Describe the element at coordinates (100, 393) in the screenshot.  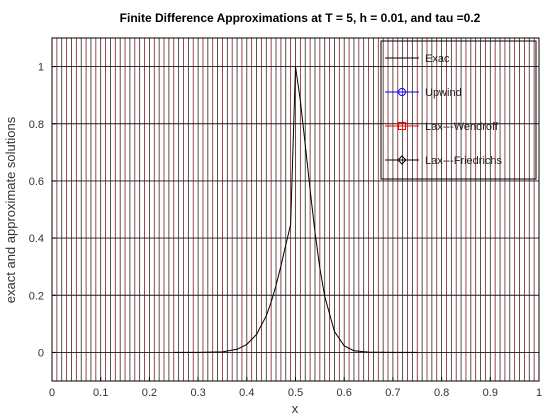
I see `x-tick-label: 0.1` at that location.